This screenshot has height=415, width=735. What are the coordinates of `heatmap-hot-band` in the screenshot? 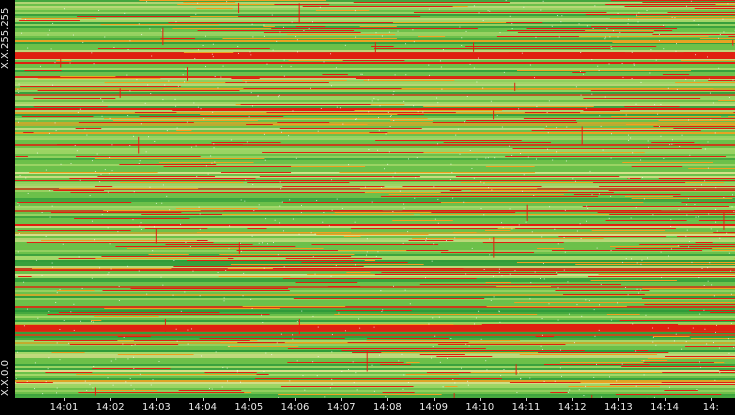 It's located at (375, 270).